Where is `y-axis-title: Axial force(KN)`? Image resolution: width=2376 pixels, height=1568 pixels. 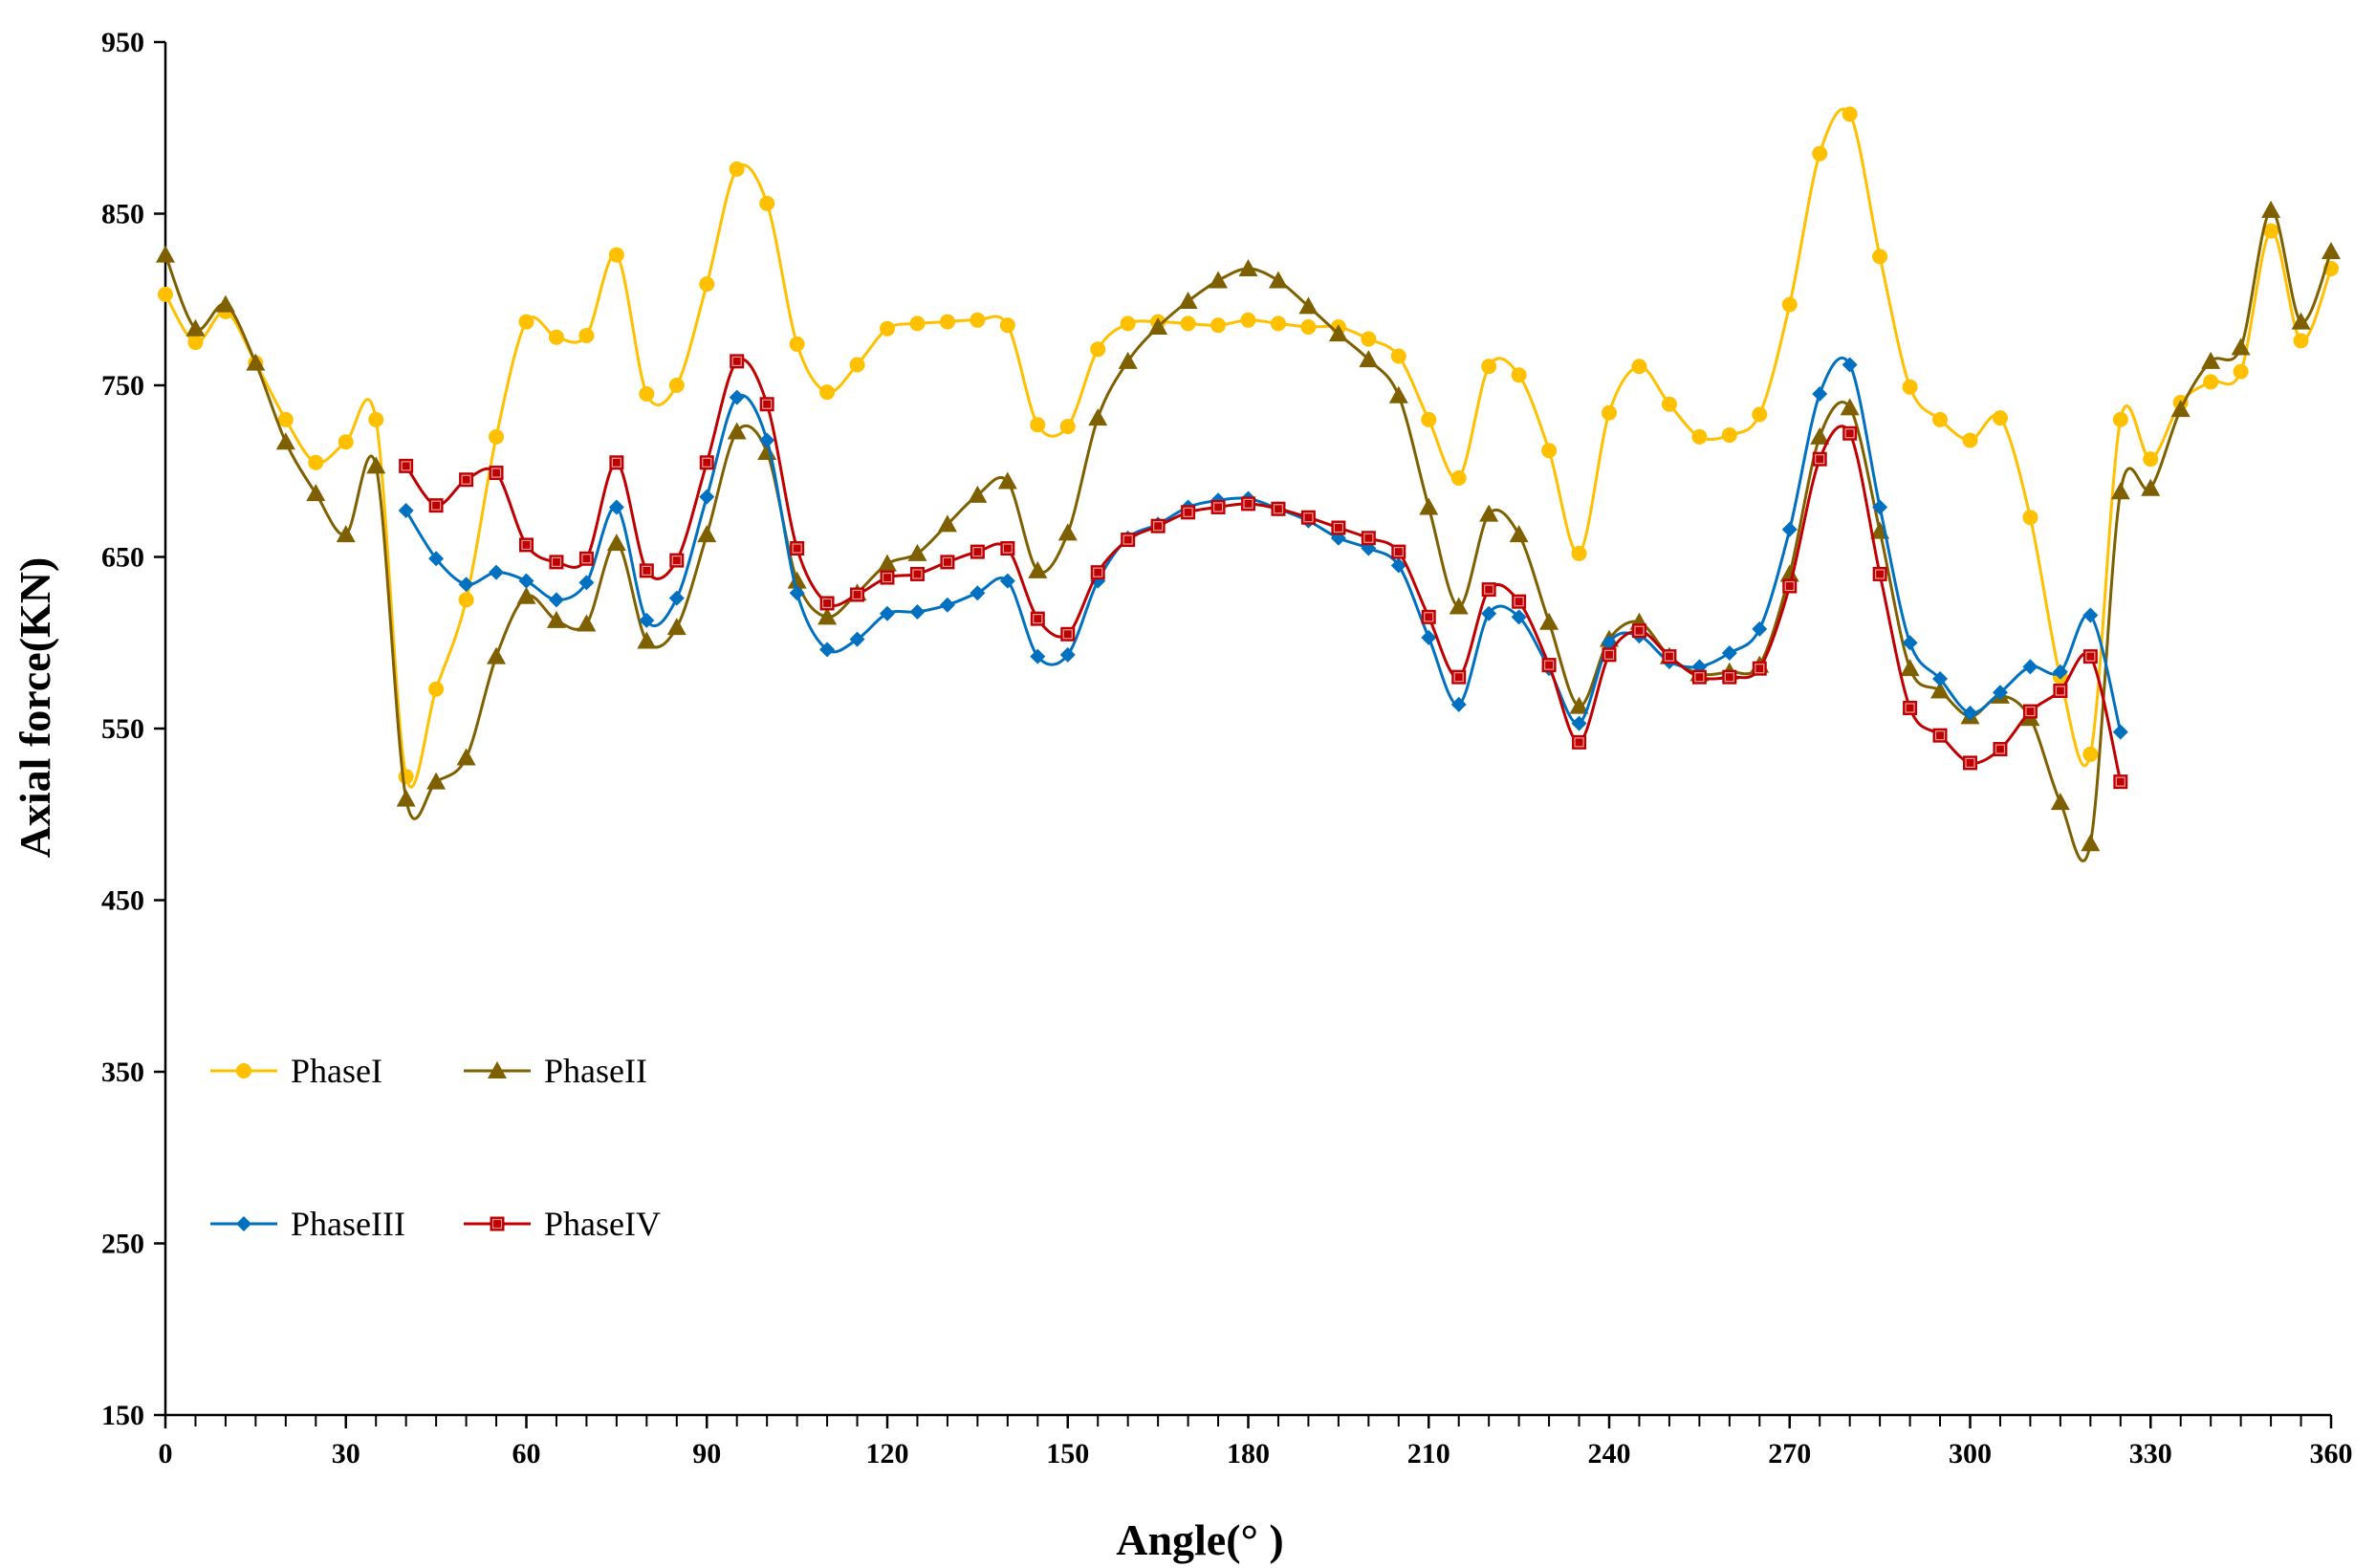 y-axis-title: Axial force(KN) is located at coordinates (35, 708).